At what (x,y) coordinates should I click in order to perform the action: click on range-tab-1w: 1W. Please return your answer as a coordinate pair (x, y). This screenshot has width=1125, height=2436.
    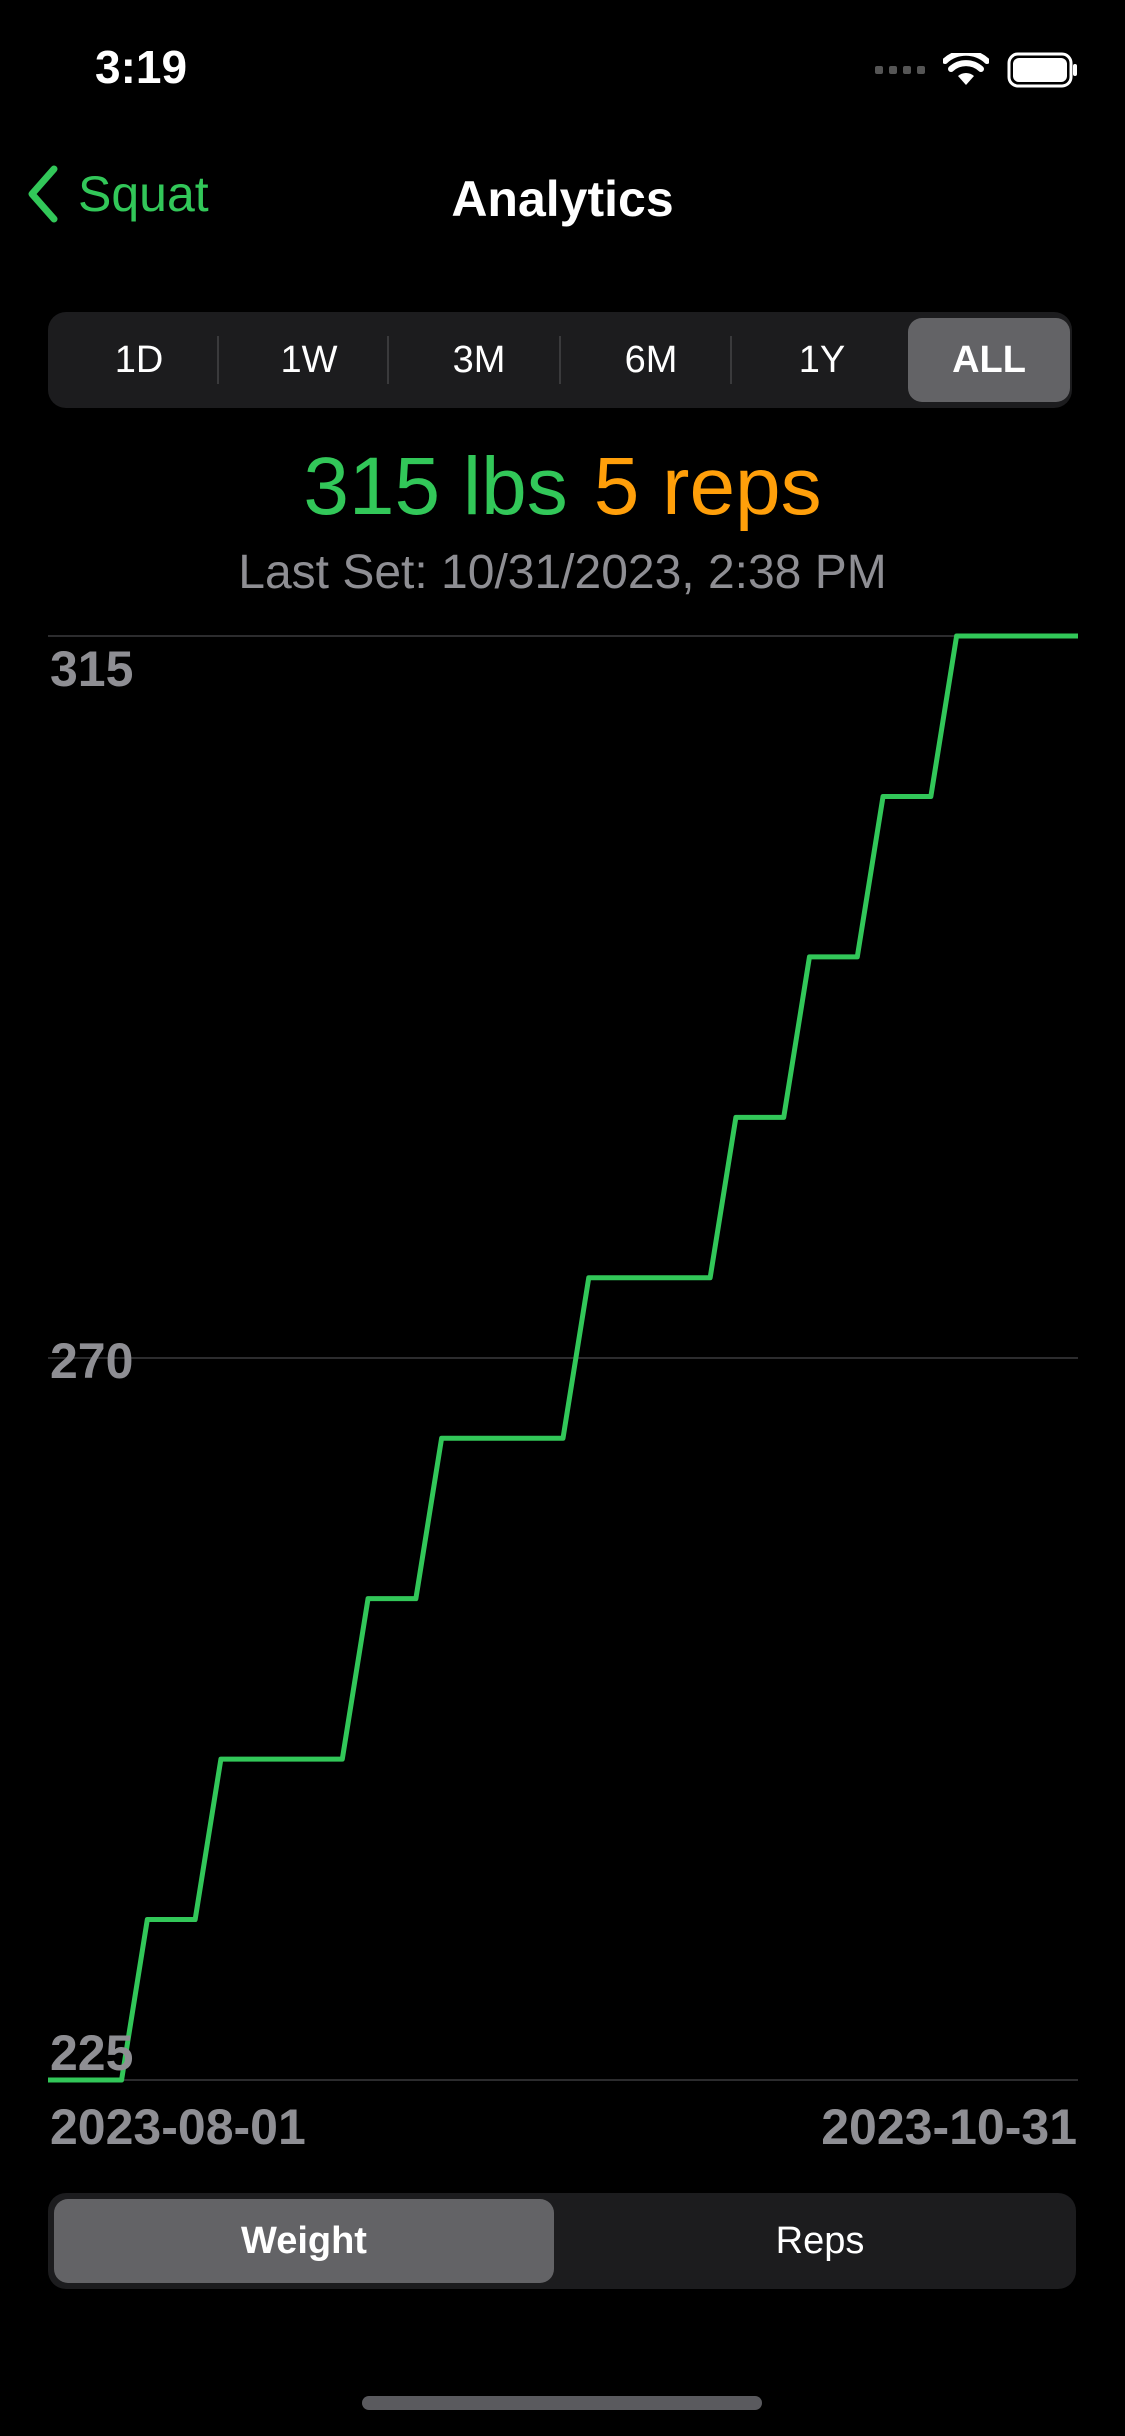
    Looking at the image, I should click on (309, 359).